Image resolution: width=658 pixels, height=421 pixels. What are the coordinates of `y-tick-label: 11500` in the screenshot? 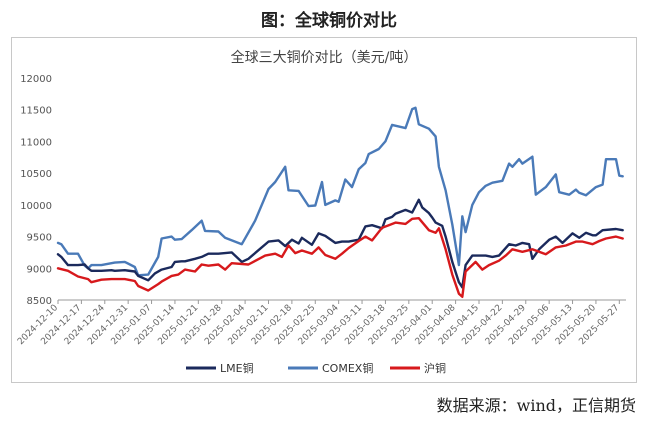 It's located at (36, 111).